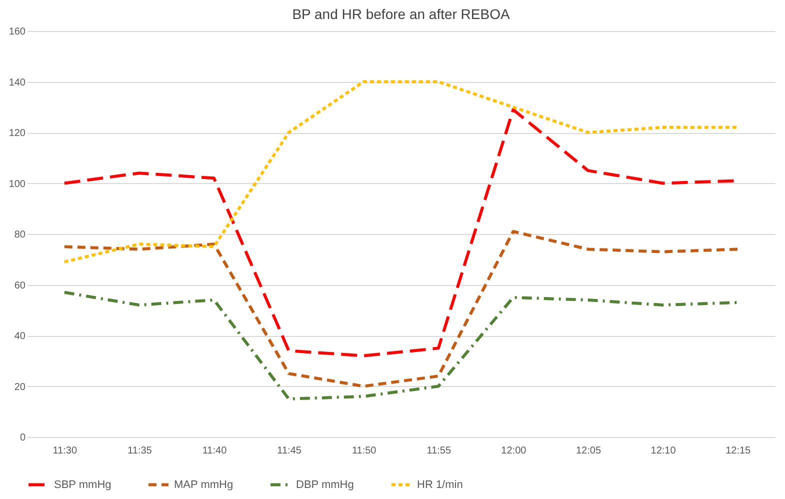 This screenshot has width=785, height=499. What do you see at coordinates (17, 32) in the screenshot?
I see `y-tick-label: 160` at bounding box center [17, 32].